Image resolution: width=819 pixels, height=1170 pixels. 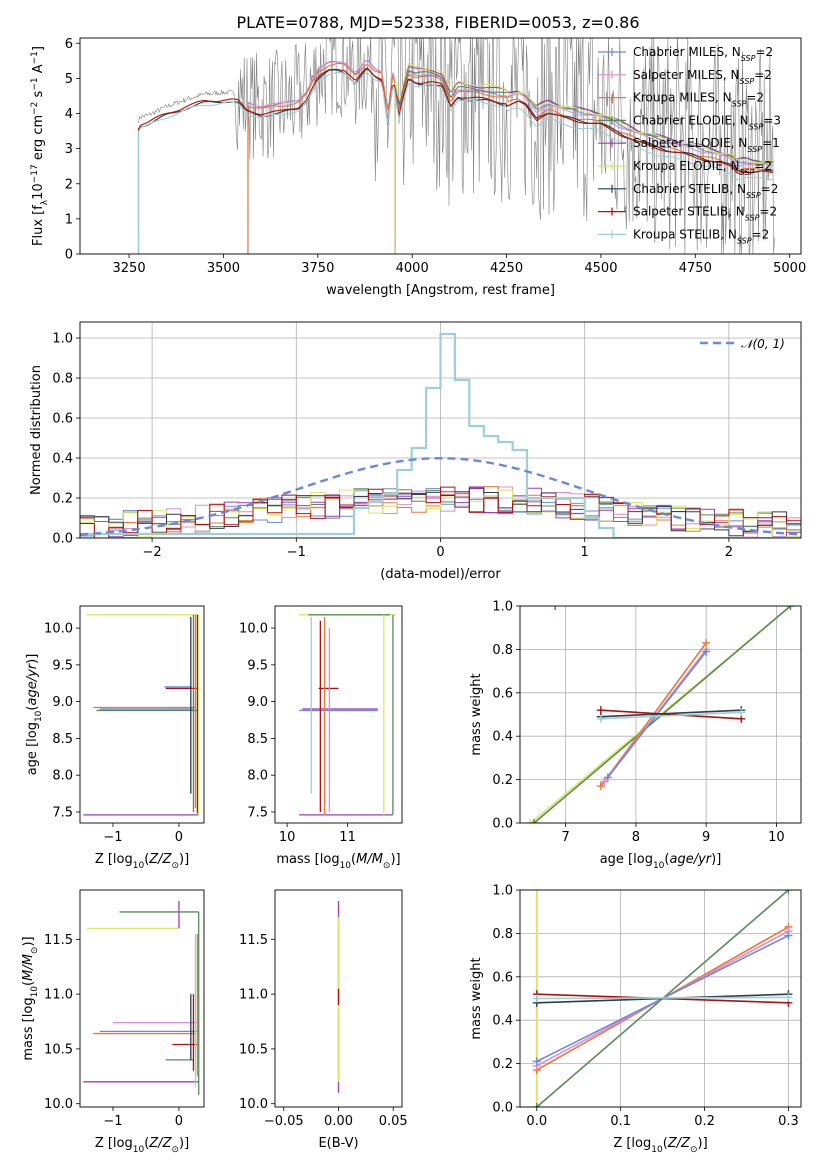 What do you see at coordinates (114, 859) in the screenshot?
I see `label-part: Z [log` at bounding box center [114, 859].